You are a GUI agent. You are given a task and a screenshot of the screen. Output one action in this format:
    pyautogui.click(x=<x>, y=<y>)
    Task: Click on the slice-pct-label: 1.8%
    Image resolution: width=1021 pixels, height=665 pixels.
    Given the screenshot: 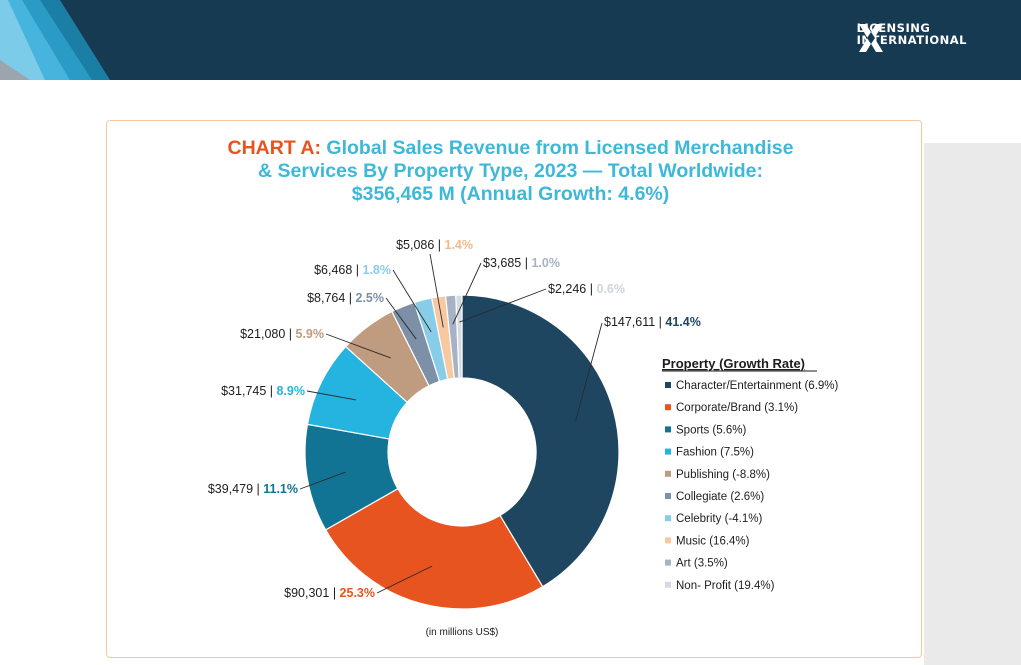 What is the action you would take?
    pyautogui.click(x=377, y=270)
    